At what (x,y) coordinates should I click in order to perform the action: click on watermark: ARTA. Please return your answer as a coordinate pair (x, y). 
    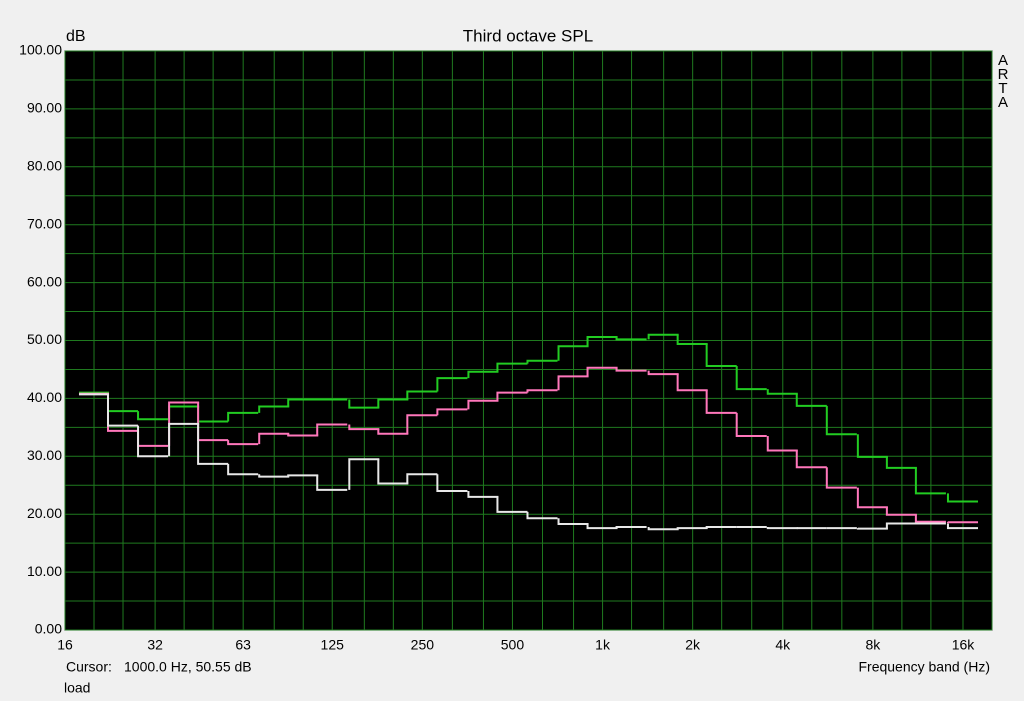
    Looking at the image, I should click on (1003, 80).